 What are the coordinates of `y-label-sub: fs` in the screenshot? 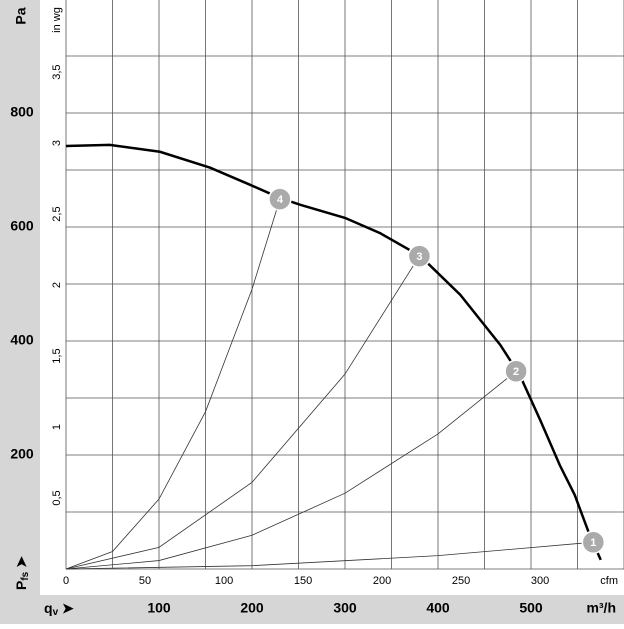 It's located at (25, 575).